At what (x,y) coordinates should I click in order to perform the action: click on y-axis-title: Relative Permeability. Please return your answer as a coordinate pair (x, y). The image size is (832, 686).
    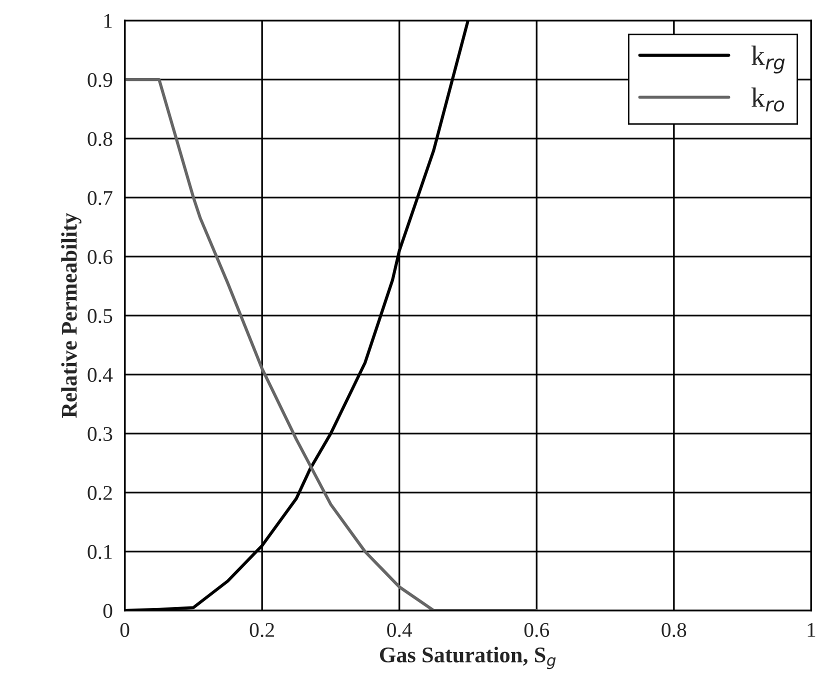
    Looking at the image, I should click on (71, 315).